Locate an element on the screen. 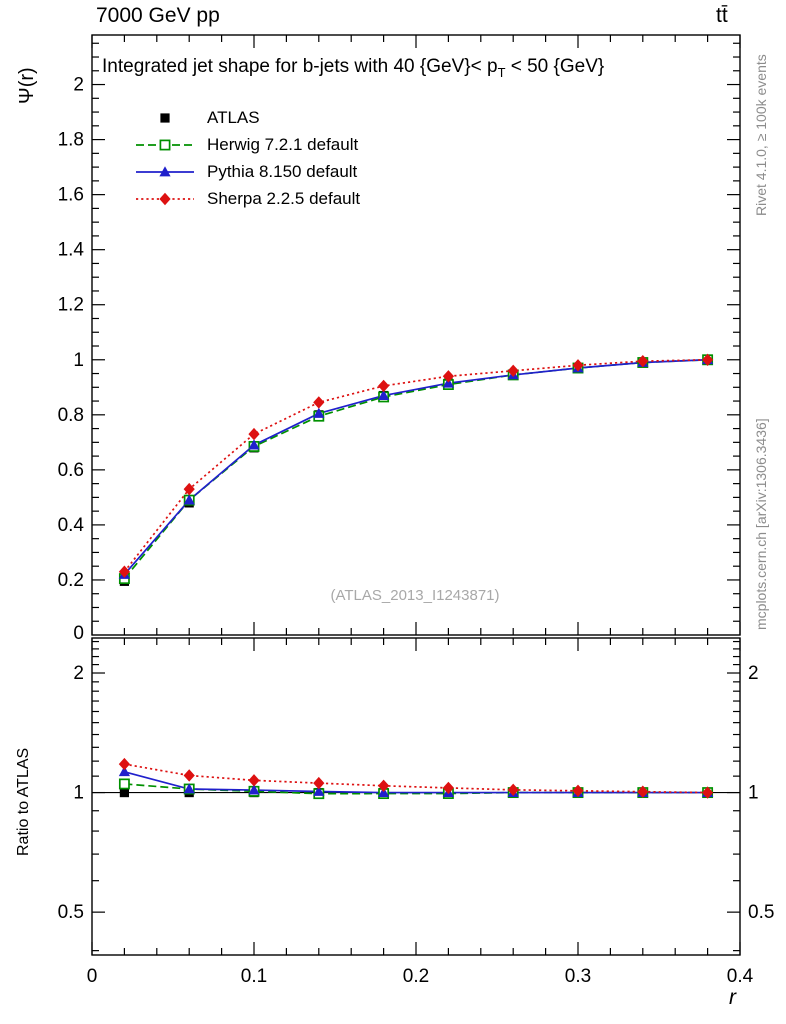 This screenshot has height=1024, width=786. svg-text: 1.8 is located at coordinates (71, 140).